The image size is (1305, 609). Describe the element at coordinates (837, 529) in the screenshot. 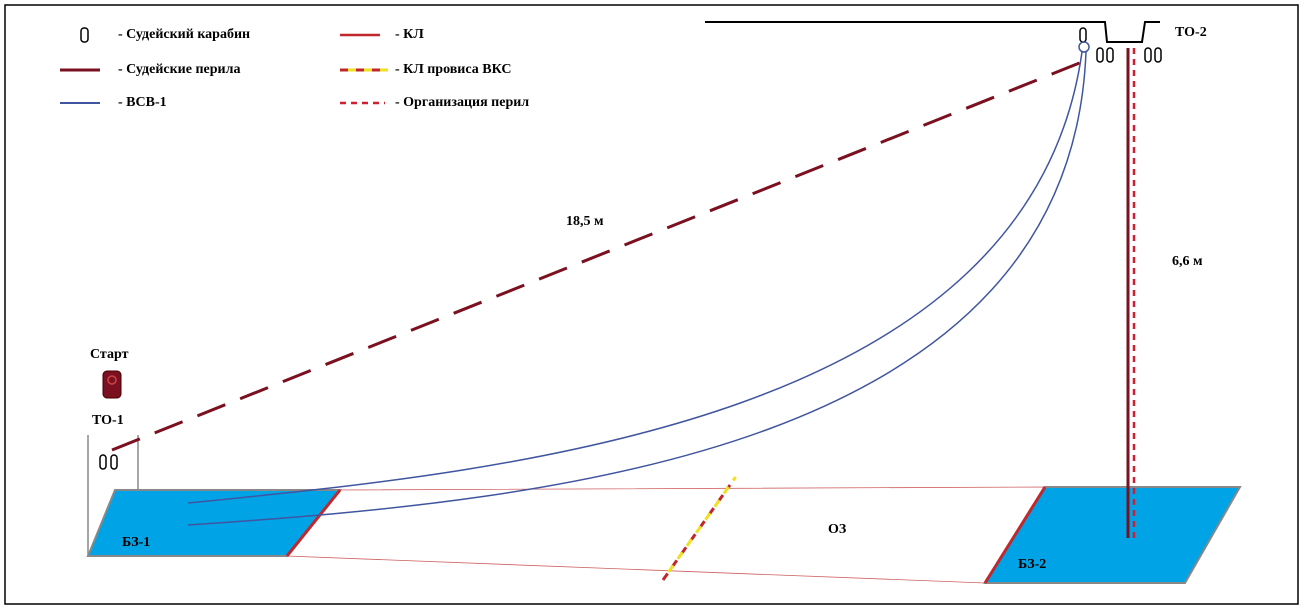

I see `zone-label: ОЗ` at that location.